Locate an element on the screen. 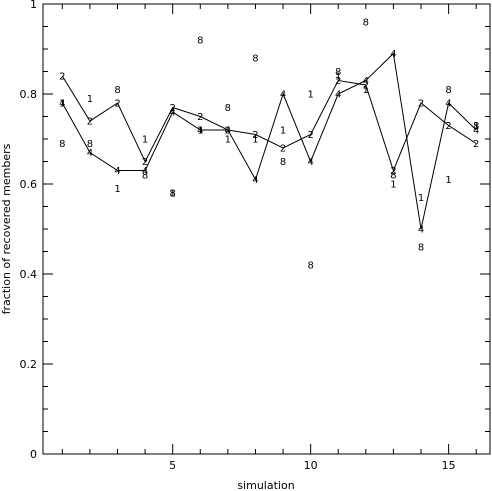  x-axis-label: simulation is located at coordinates (265, 485).